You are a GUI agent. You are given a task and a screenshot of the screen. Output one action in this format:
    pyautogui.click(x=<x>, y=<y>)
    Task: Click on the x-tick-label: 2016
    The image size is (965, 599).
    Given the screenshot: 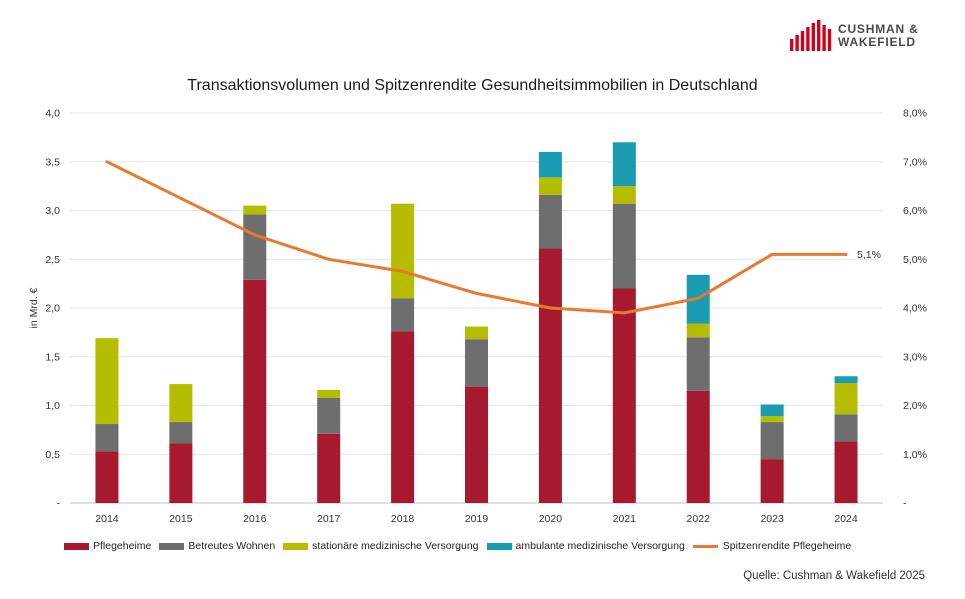 What is the action you would take?
    pyautogui.click(x=255, y=519)
    